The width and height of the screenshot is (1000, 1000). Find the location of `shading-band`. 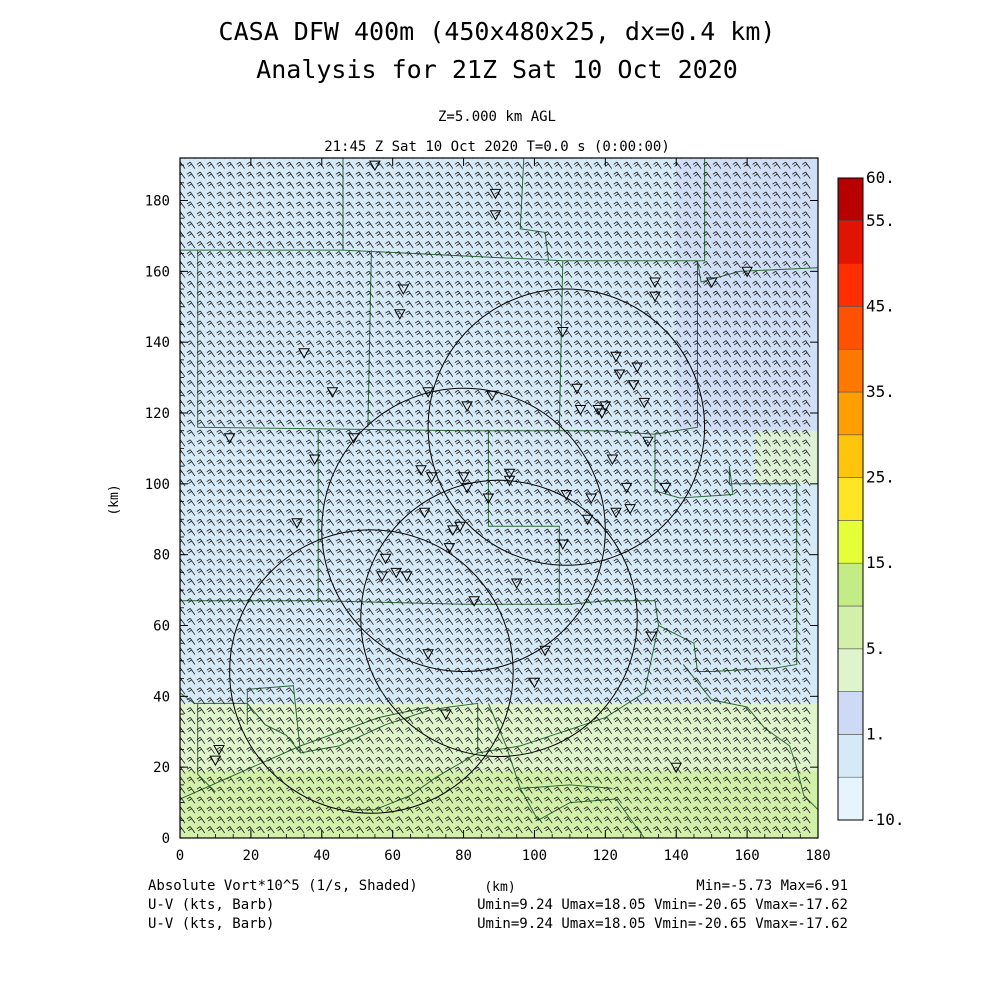

shading-band is located at coordinates (499, 804).